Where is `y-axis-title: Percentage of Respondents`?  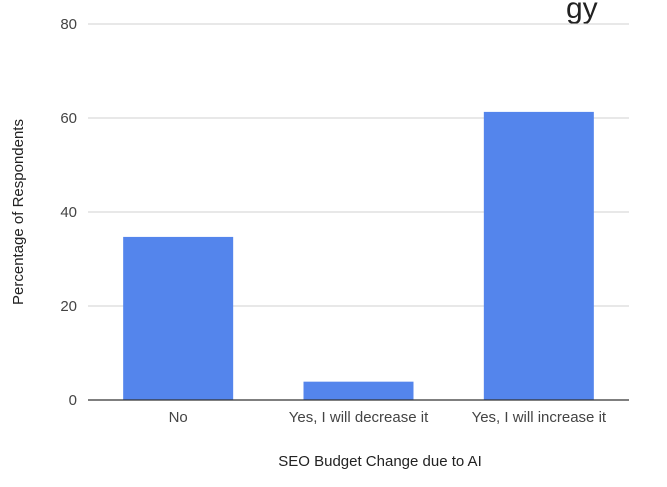 y-axis-title: Percentage of Respondents is located at coordinates (18, 212).